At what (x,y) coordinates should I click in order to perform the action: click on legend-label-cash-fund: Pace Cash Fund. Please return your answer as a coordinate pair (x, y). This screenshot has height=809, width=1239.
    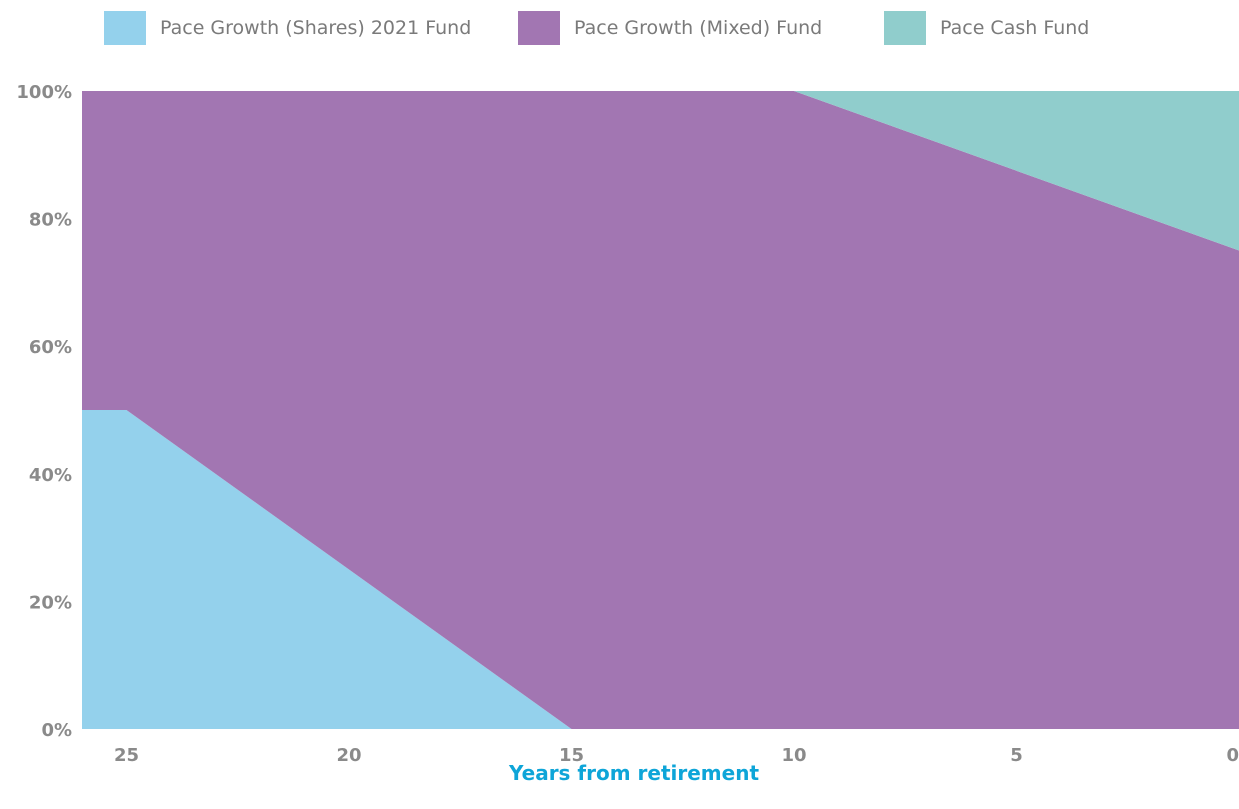
    Looking at the image, I should click on (1015, 28).